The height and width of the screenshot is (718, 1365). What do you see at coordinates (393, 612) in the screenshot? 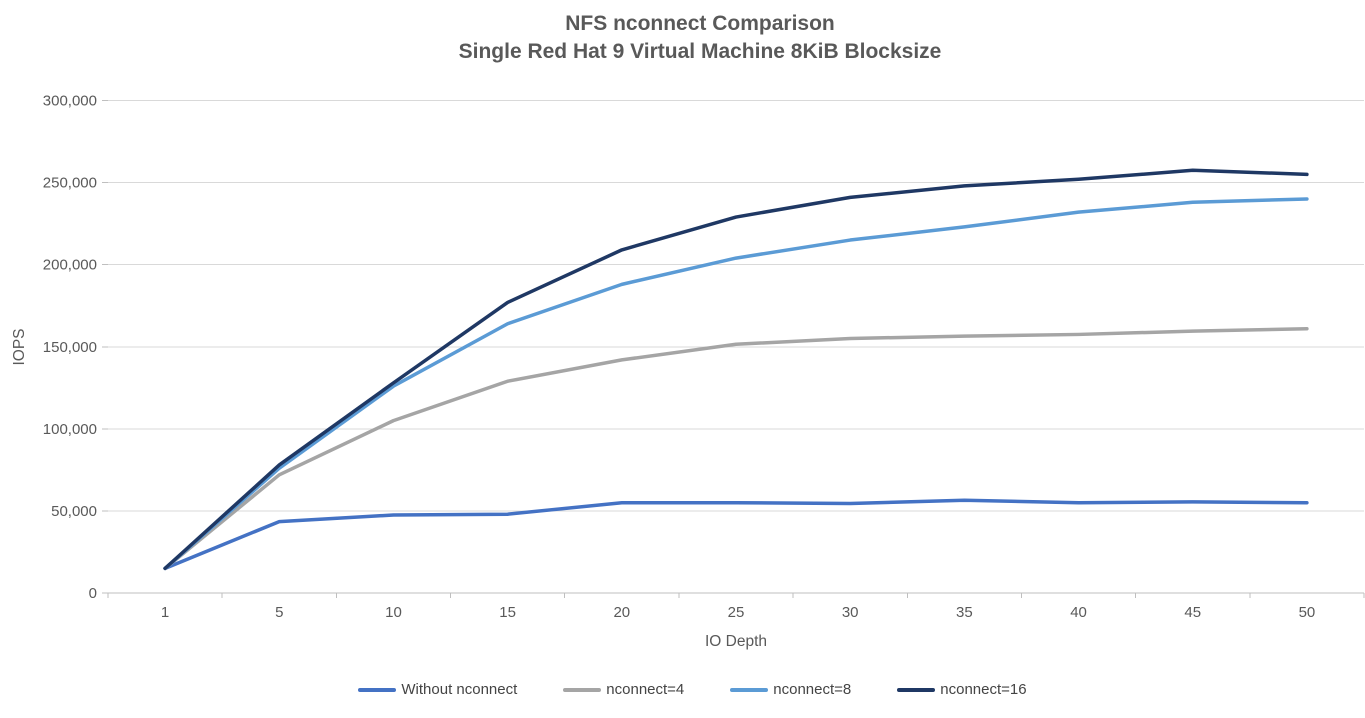
I see `x-tick-label: 10` at bounding box center [393, 612].